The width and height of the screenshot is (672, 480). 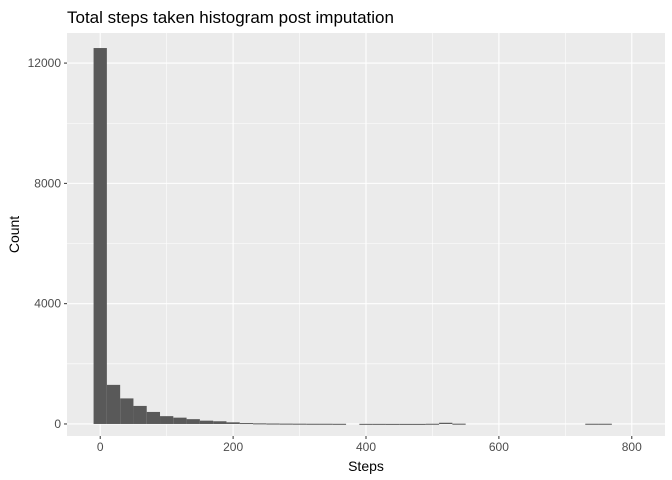 What do you see at coordinates (499, 447) in the screenshot?
I see `x-tick-label: 600` at bounding box center [499, 447].